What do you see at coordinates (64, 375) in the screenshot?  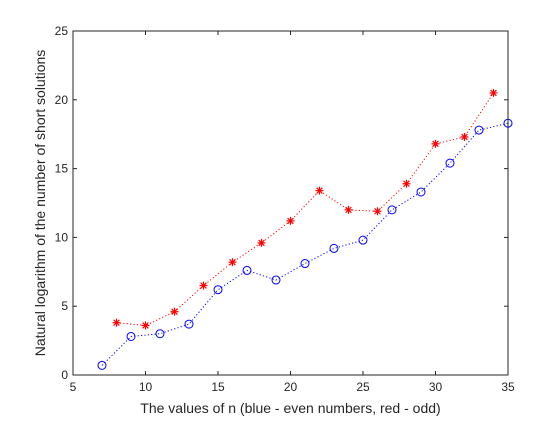 I see `y-tick-label: 0` at bounding box center [64, 375].